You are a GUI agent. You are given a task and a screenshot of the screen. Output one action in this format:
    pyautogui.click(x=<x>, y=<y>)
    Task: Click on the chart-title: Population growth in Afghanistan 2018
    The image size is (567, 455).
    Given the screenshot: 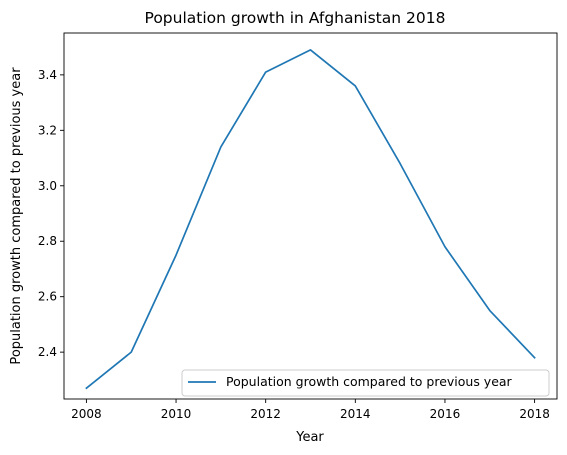 What is the action you would take?
    pyautogui.click(x=295, y=18)
    